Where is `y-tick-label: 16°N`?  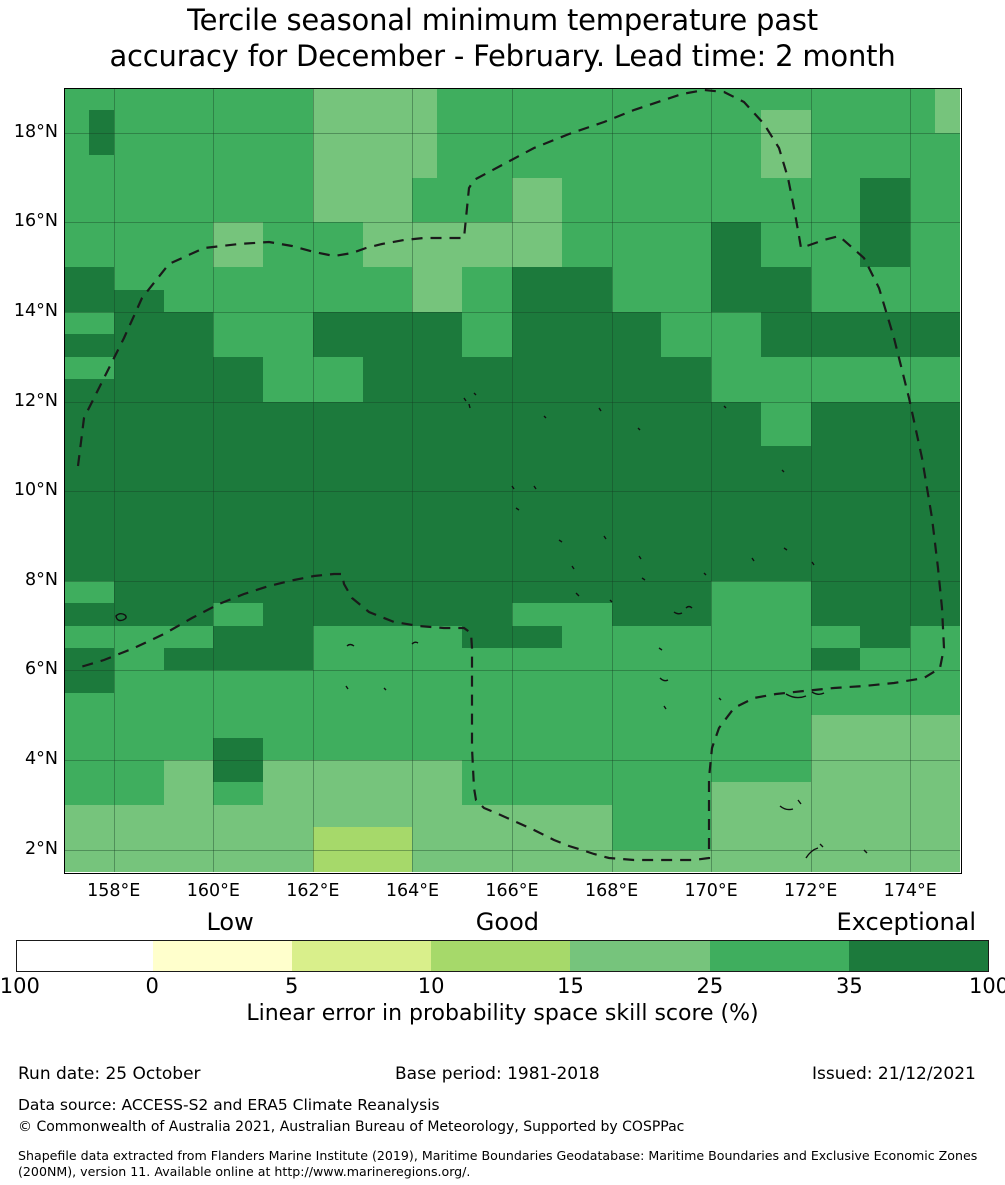
y-tick-label: 16°N is located at coordinates (35, 221).